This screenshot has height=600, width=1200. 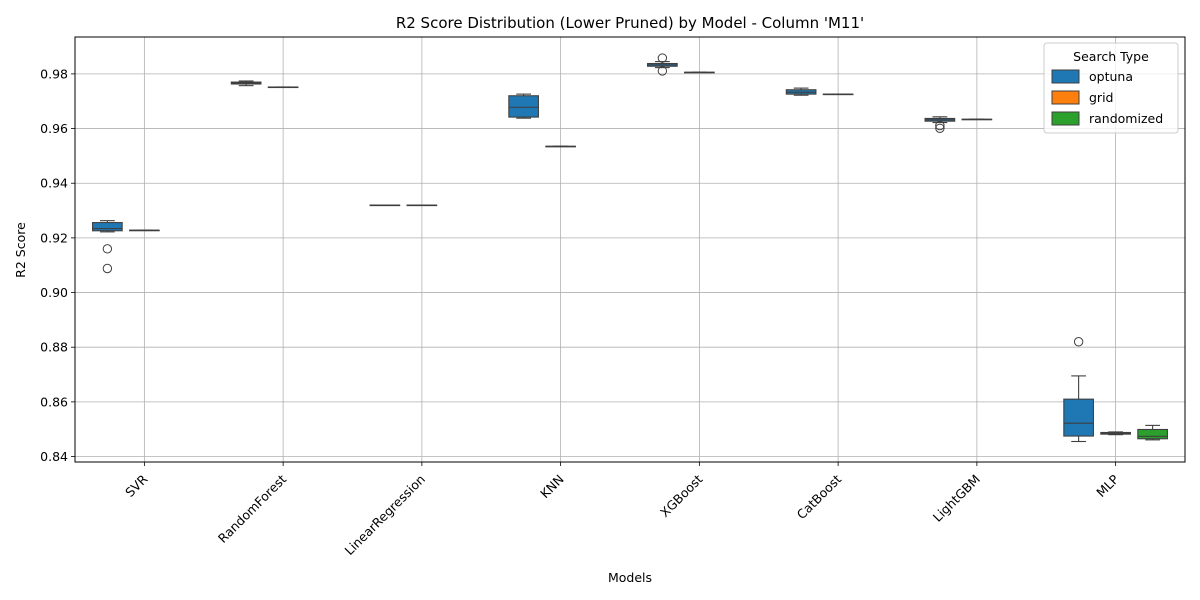 What do you see at coordinates (552, 487) in the screenshot?
I see `x-tick-label: KNN` at bounding box center [552, 487].